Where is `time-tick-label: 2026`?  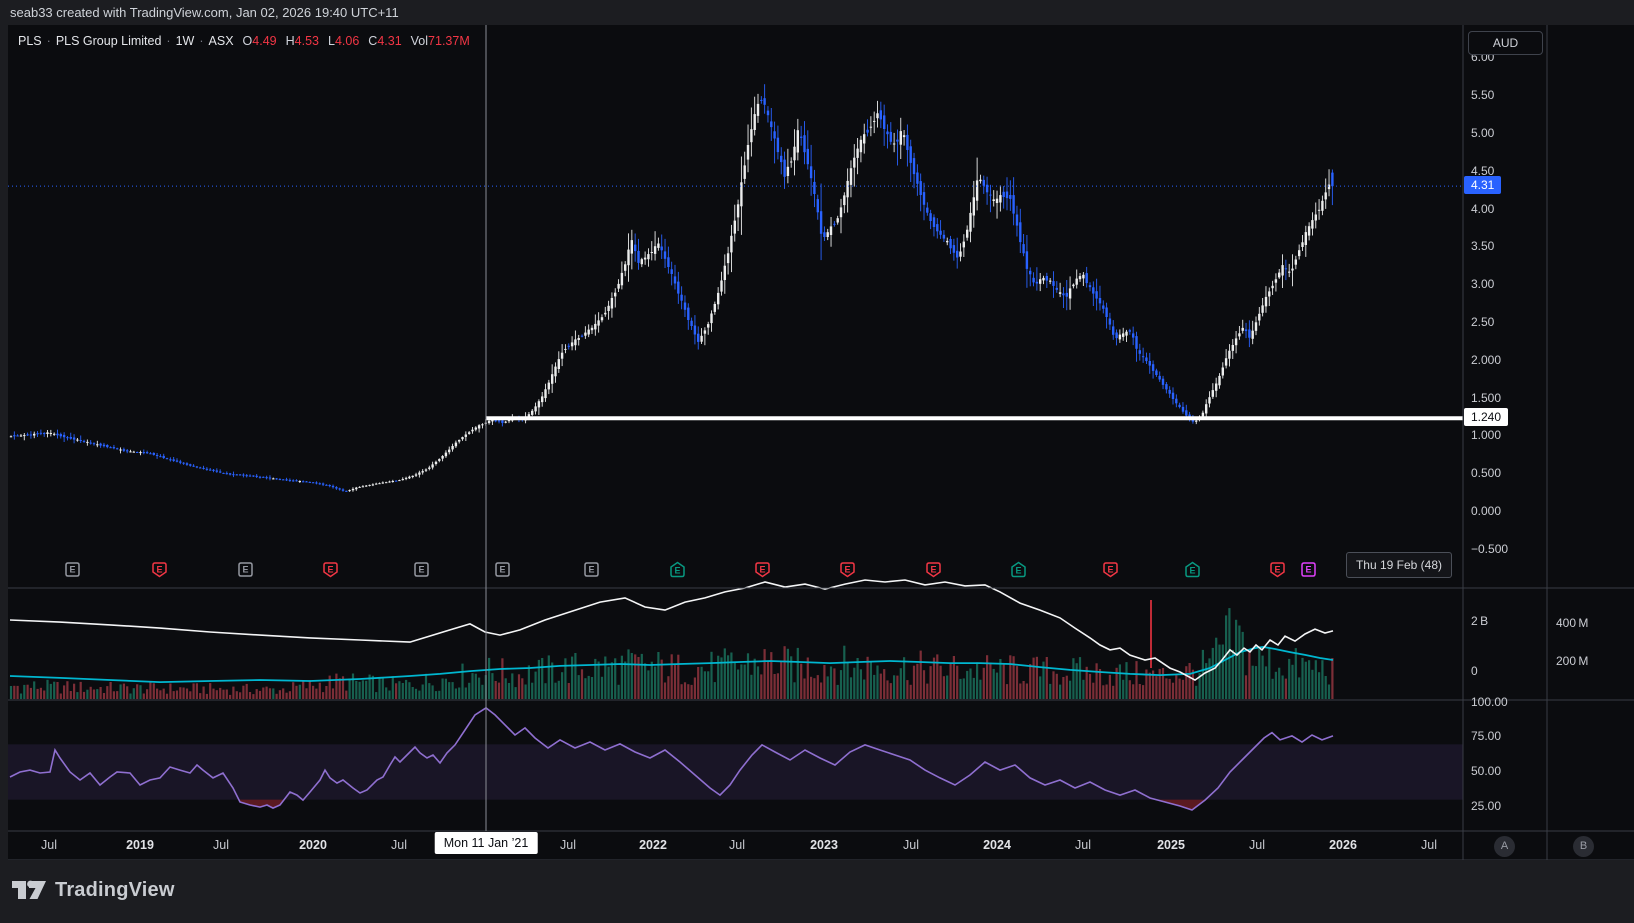
time-tick-label: 2026 is located at coordinates (1343, 845).